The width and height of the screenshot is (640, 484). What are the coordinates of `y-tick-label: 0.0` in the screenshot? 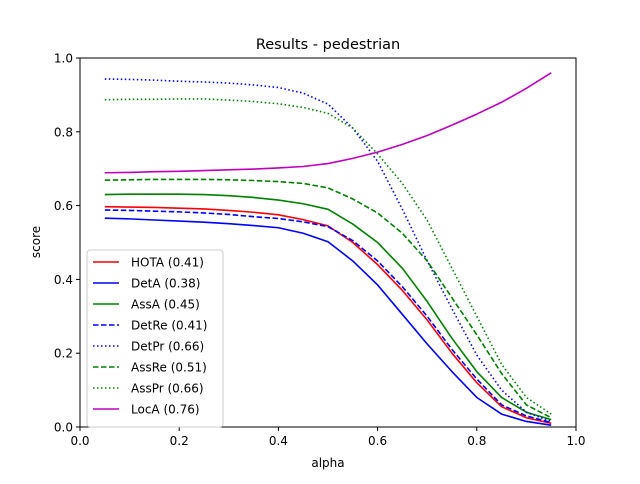 It's located at (63, 428).